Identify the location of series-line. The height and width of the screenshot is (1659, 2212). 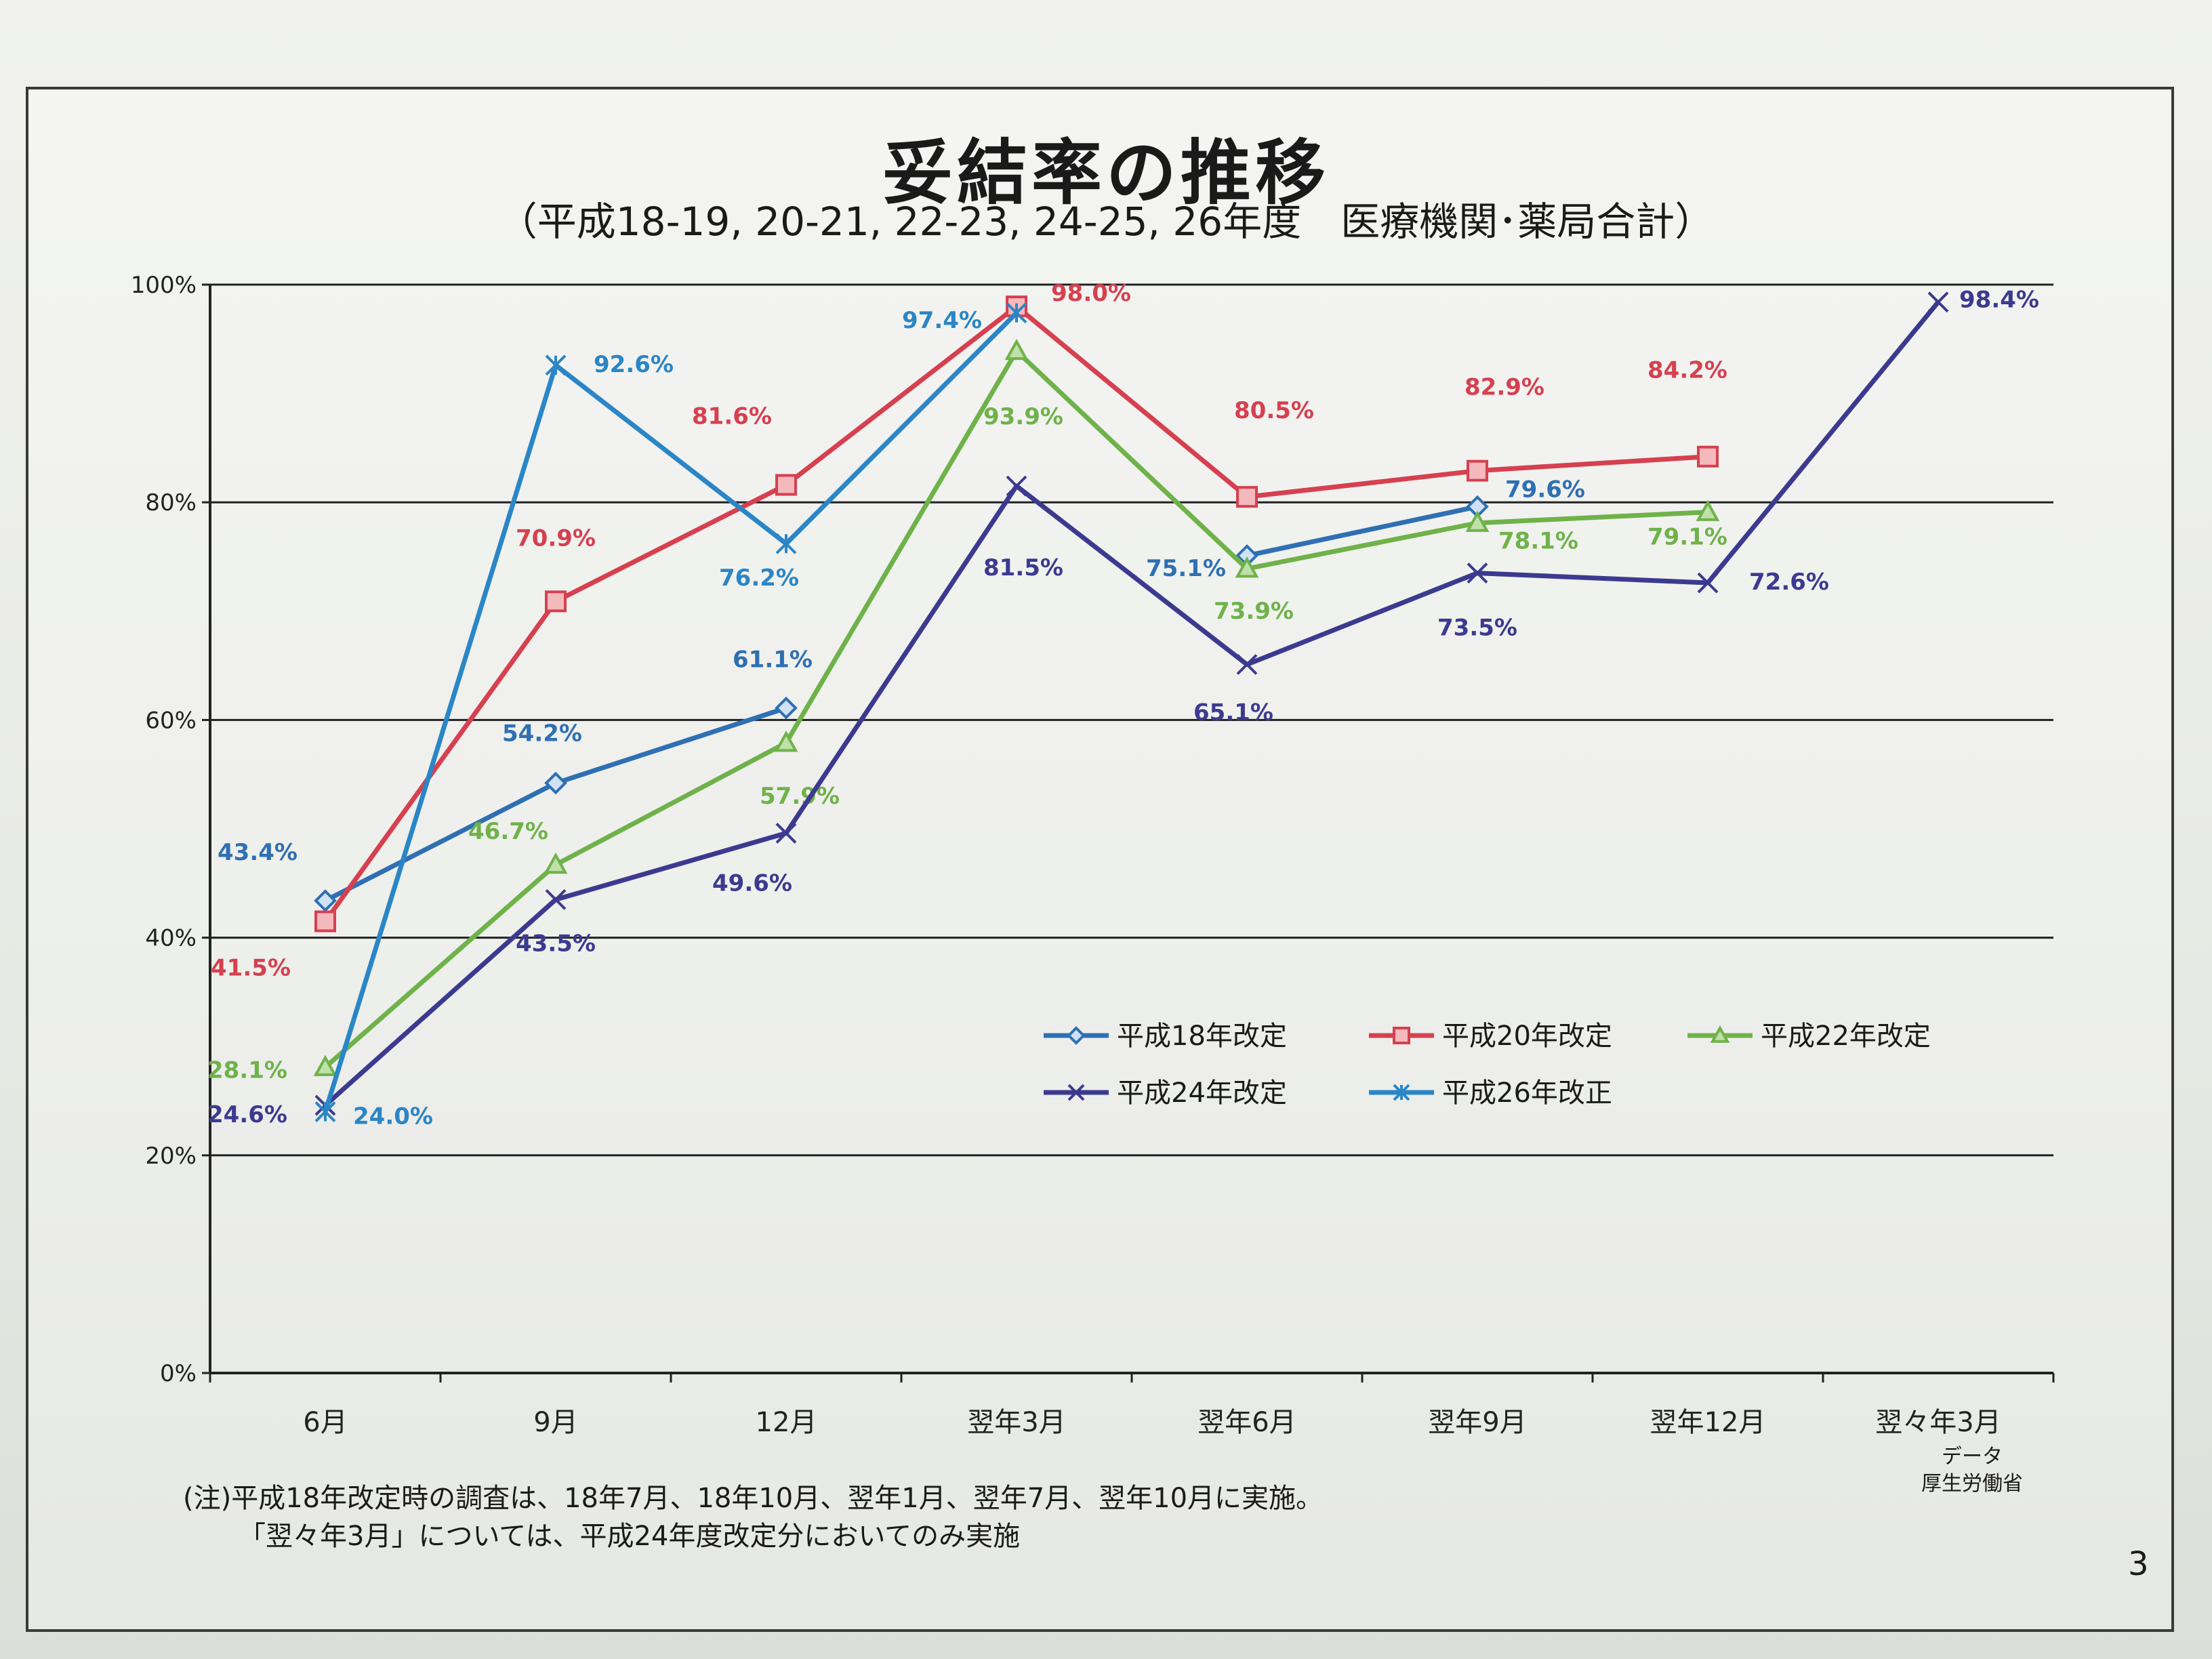
(1362, 531).